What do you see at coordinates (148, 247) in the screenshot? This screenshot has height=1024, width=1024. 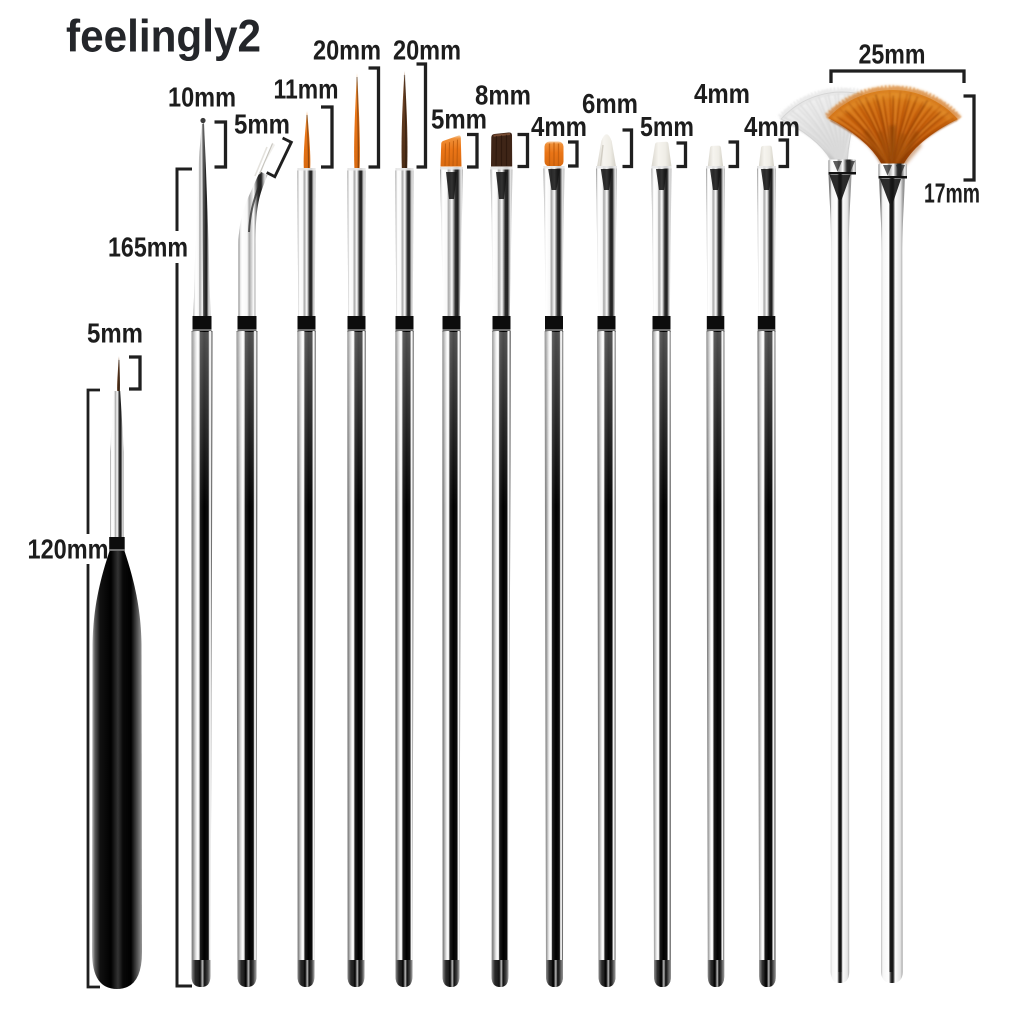 I see `svg-text: 165mm` at bounding box center [148, 247].